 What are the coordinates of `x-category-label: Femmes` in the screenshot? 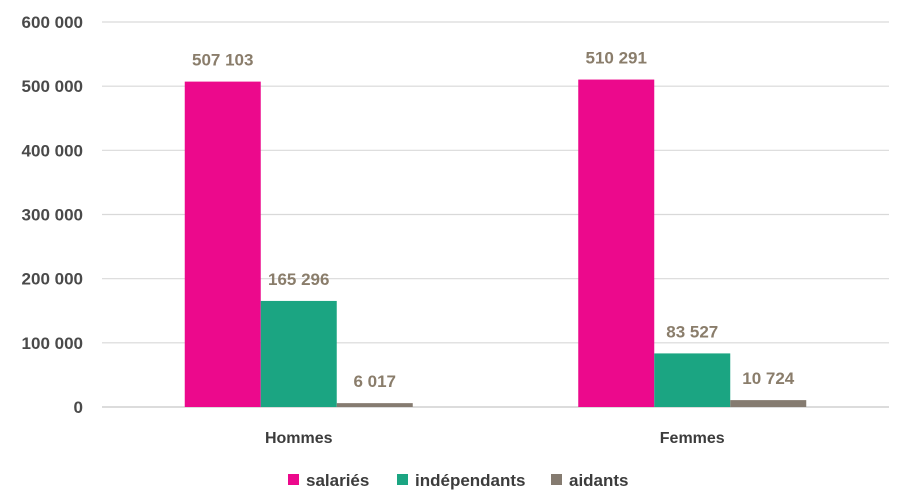 It's located at (692, 438).